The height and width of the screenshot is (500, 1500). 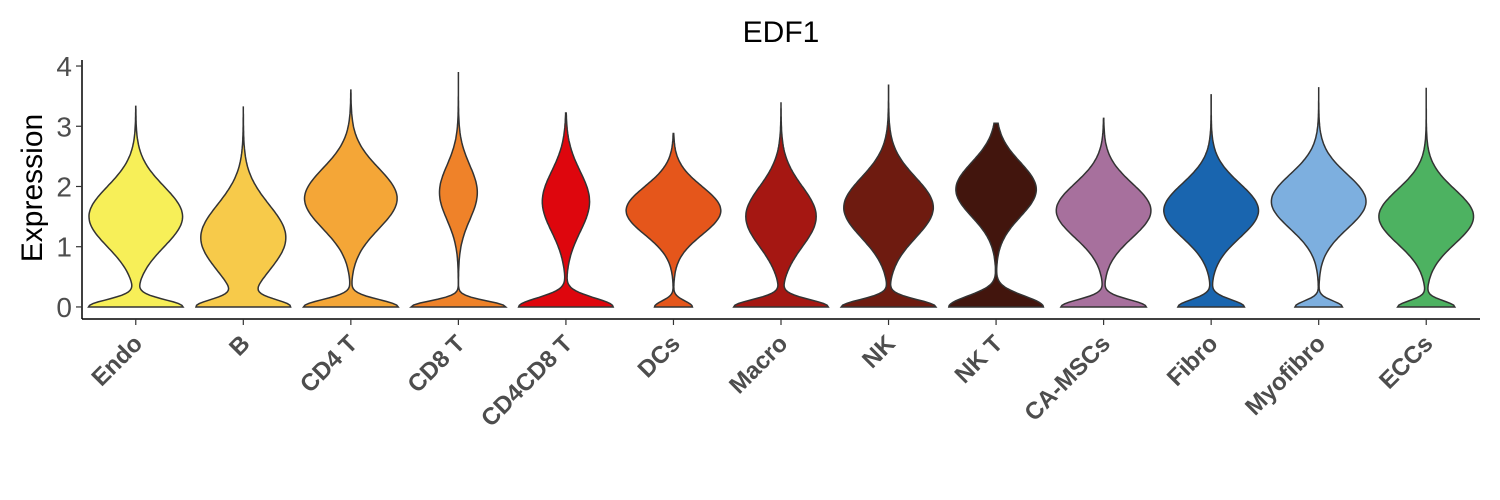 I want to click on y-ticks: 0 1 2 3 4, so click(x=69, y=187).